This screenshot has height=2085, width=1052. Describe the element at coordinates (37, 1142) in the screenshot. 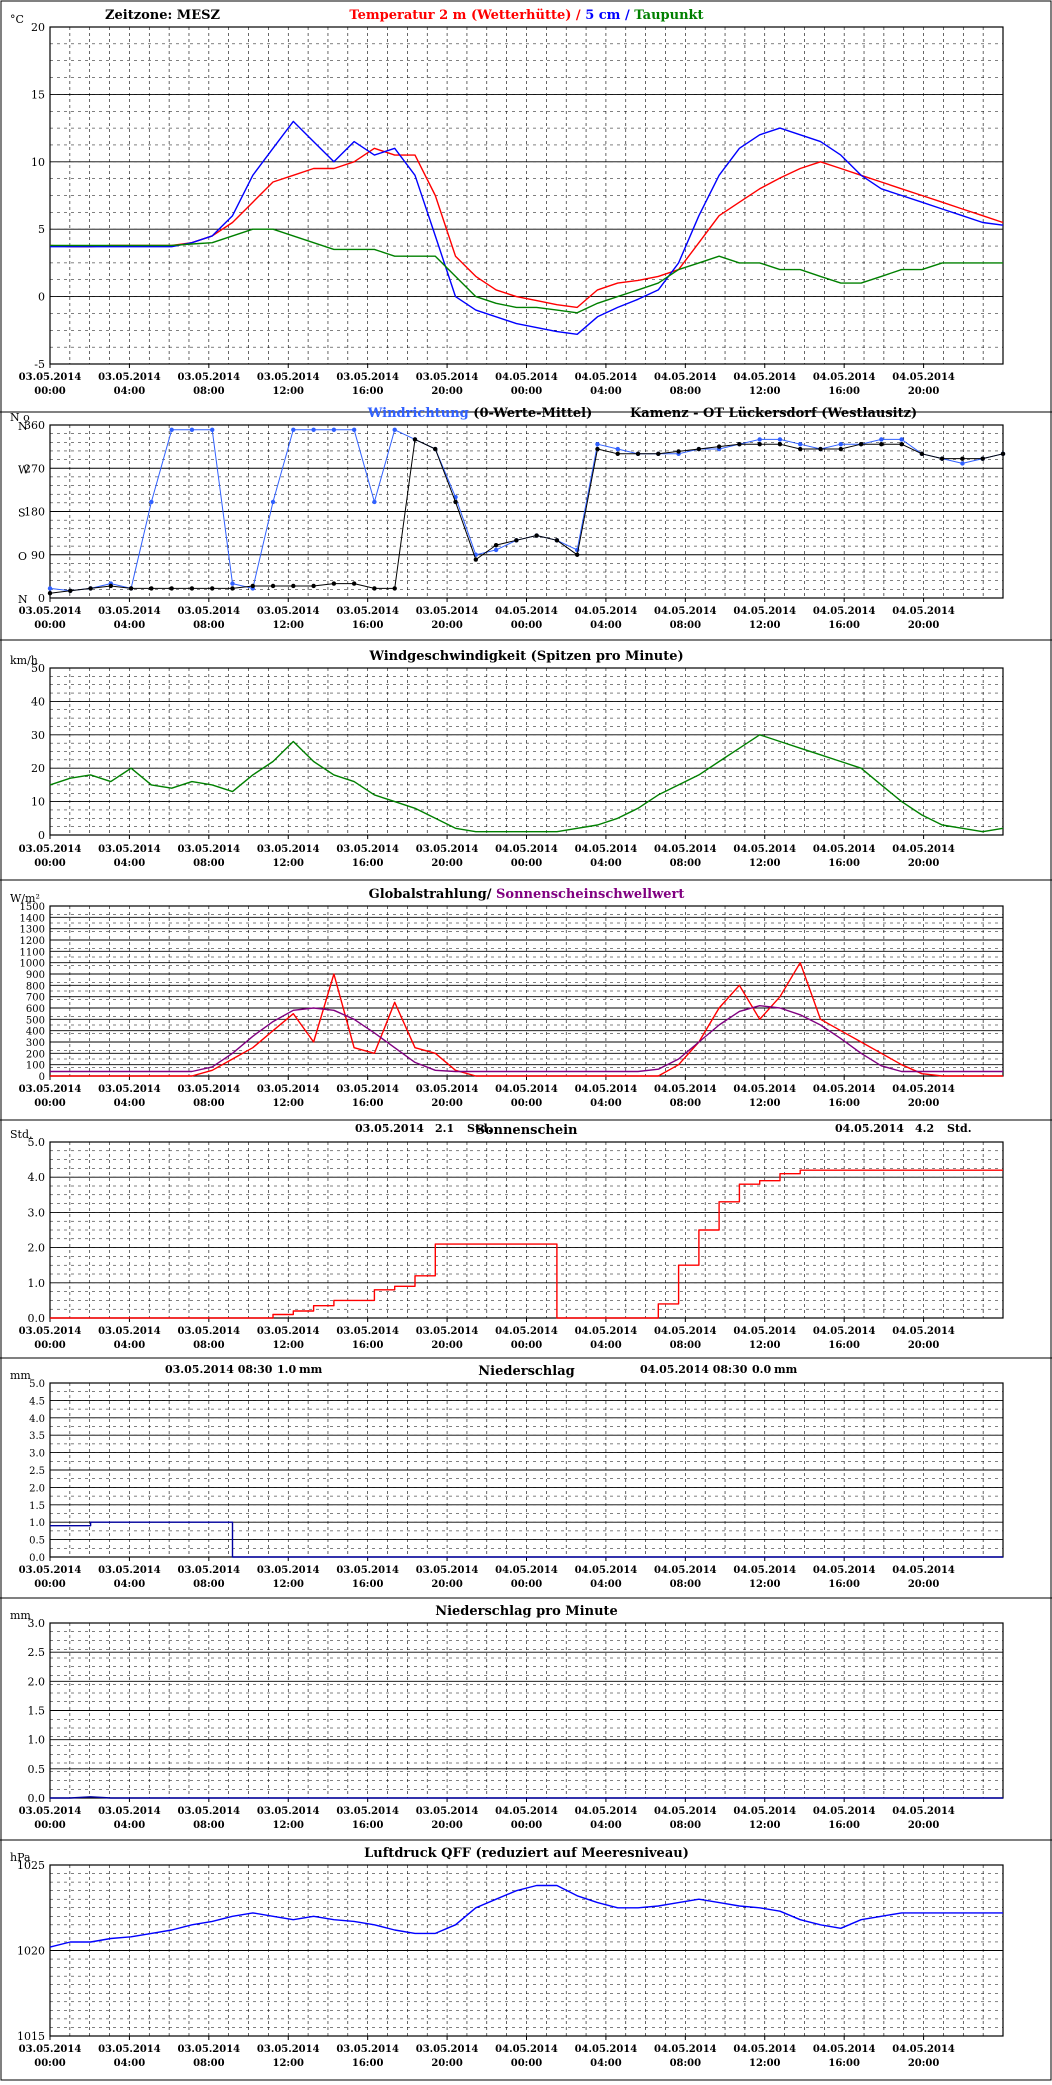

I see `y-tick-label: 5.0` at that location.